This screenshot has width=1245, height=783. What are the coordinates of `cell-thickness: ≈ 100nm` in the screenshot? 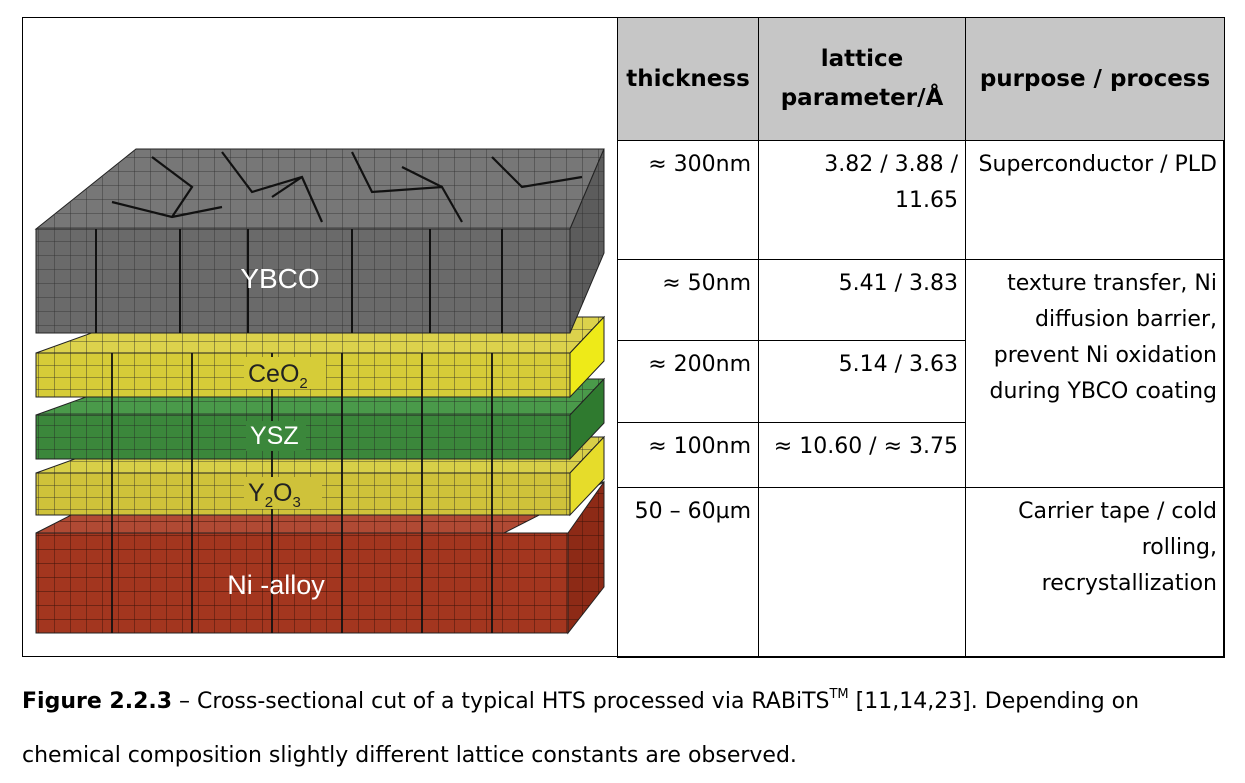 It's located at (688, 455).